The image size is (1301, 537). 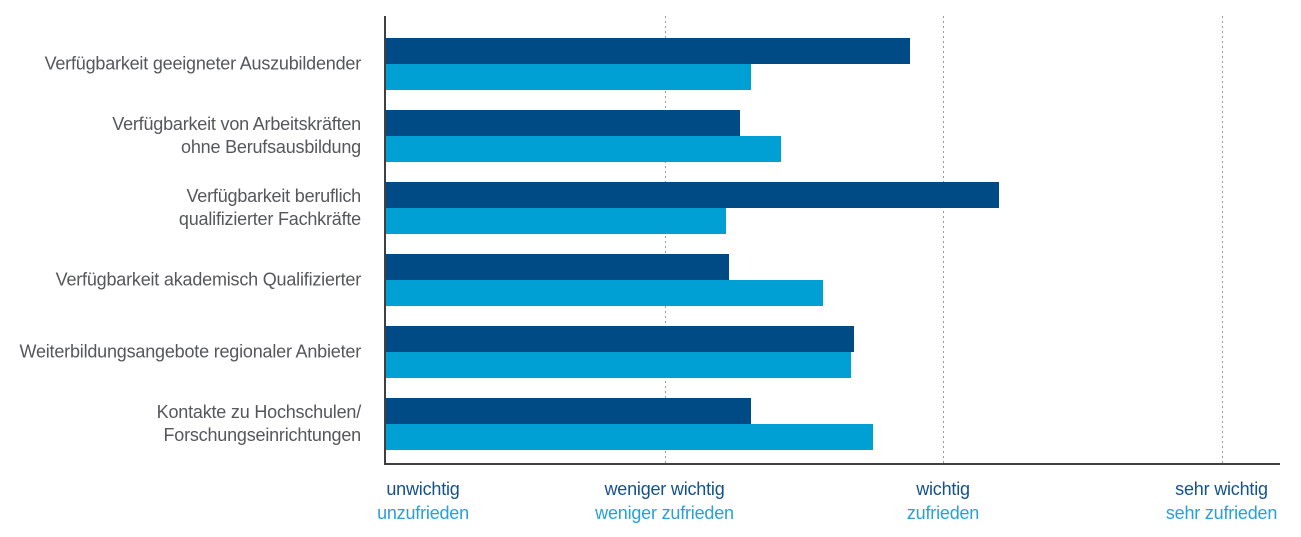 What do you see at coordinates (423, 513) in the screenshot?
I see `tick-label-zufriedenheit: unzufrieden` at bounding box center [423, 513].